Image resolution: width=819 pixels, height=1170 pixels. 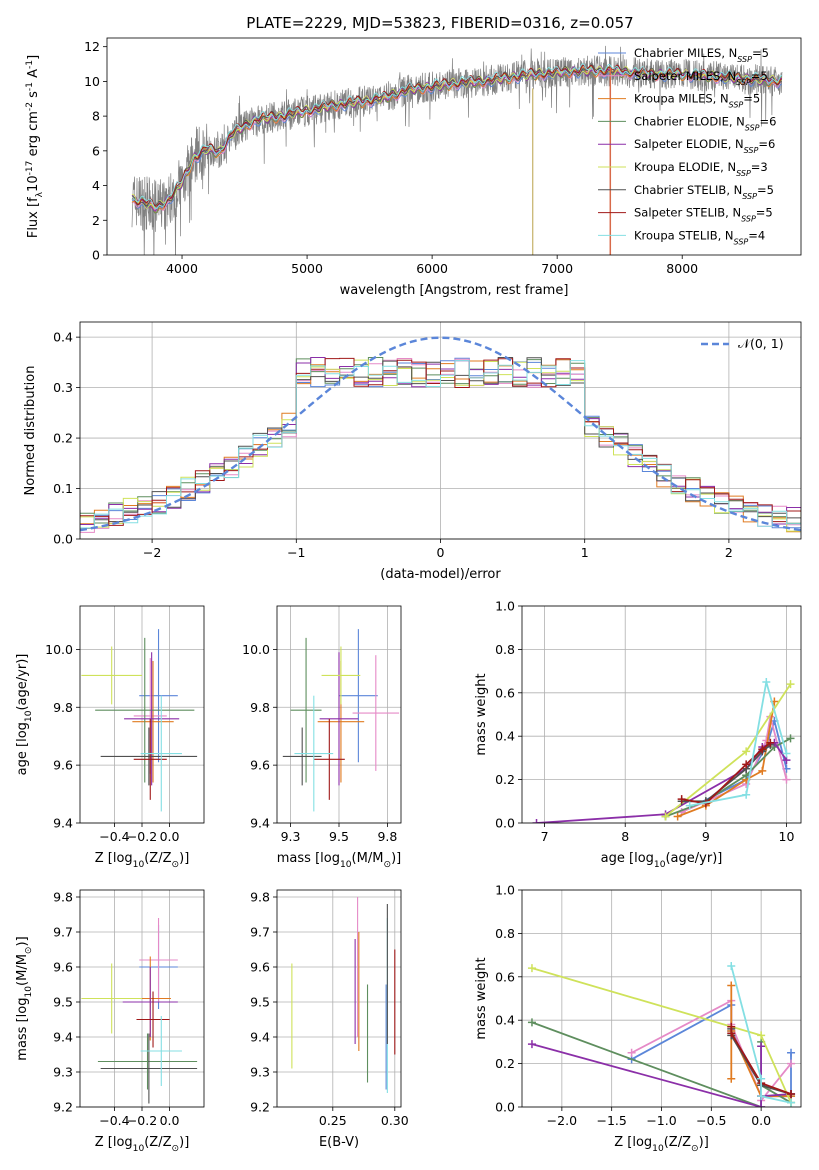 I want to click on label-part: (Z/Z, so click(x=677, y=1142).